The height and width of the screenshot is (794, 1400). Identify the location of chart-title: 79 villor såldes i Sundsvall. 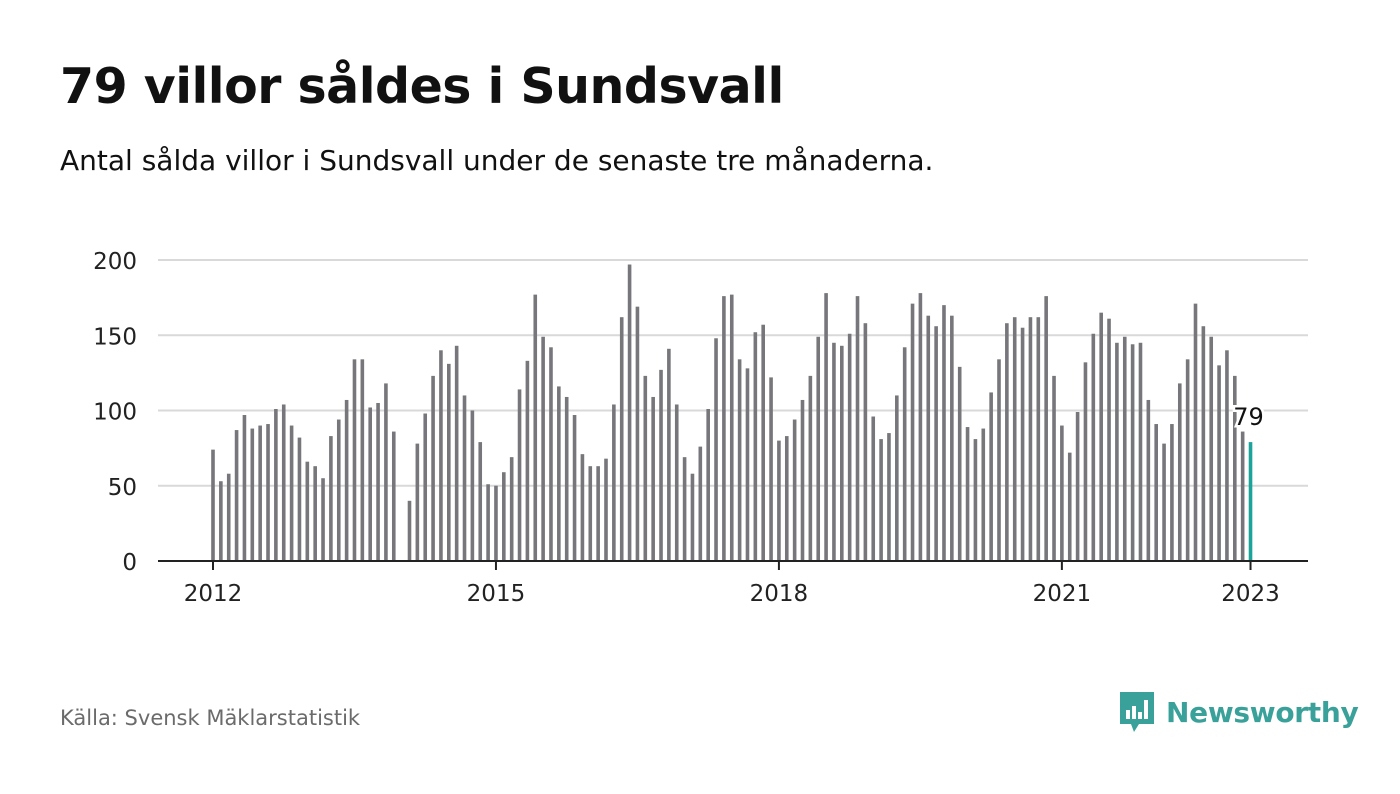
(422, 86).